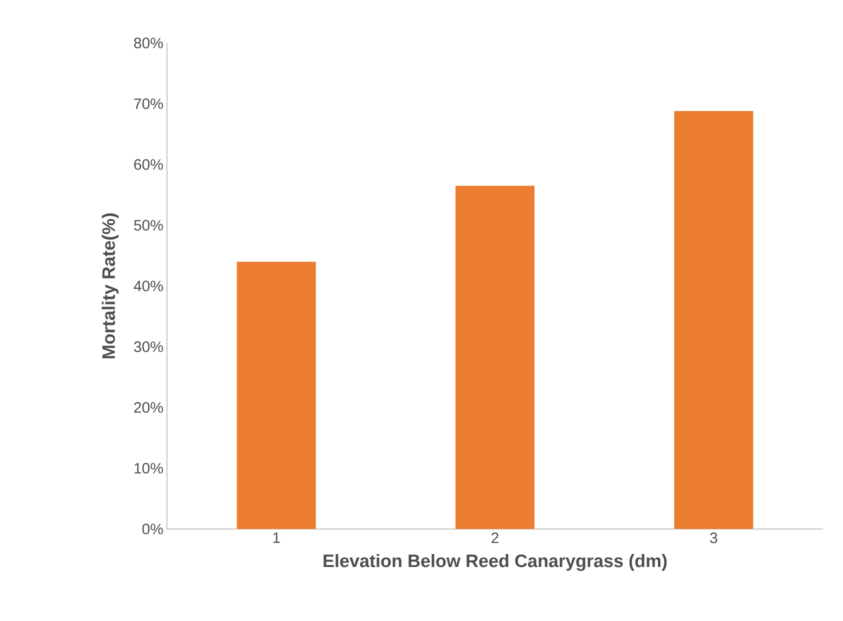  I want to click on y-tick-label: 0%, so click(152, 529).